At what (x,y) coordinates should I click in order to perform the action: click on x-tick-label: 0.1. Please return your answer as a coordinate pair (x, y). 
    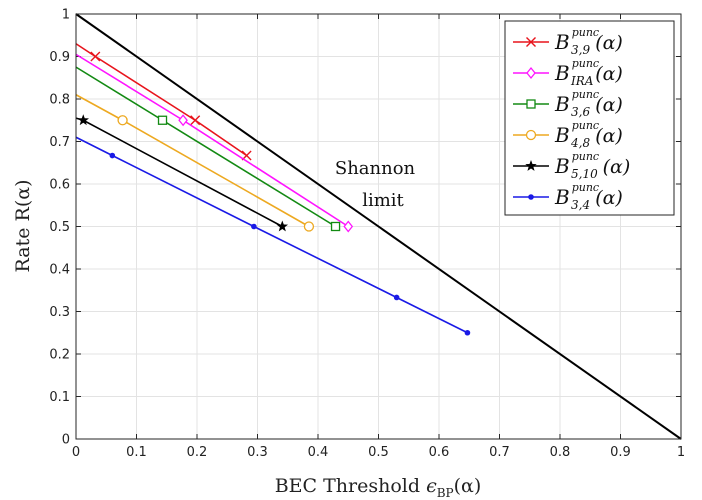
    Looking at the image, I should click on (136, 452).